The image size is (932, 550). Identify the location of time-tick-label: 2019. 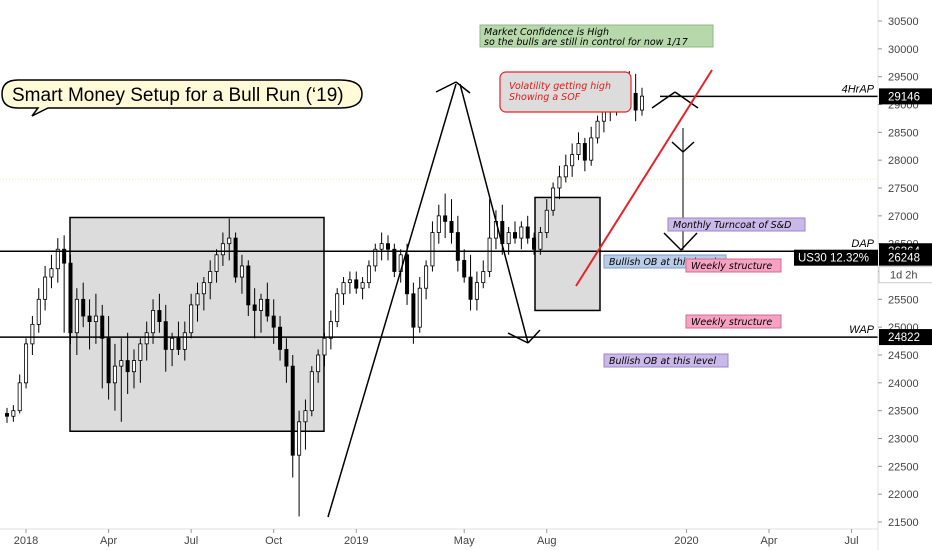
(356, 541).